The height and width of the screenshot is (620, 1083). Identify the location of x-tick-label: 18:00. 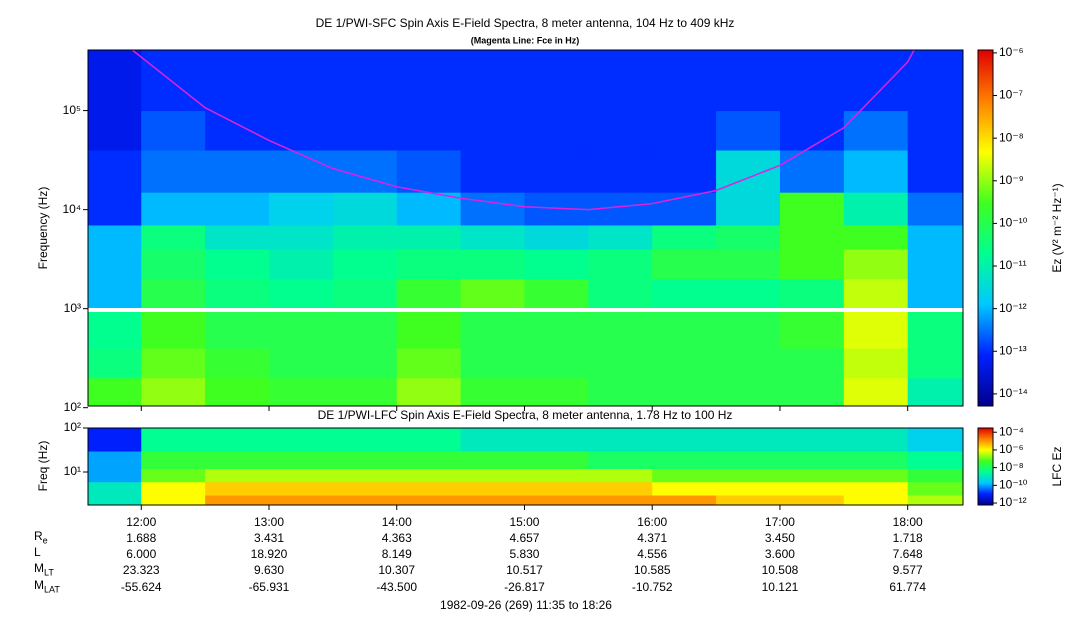
(908, 522).